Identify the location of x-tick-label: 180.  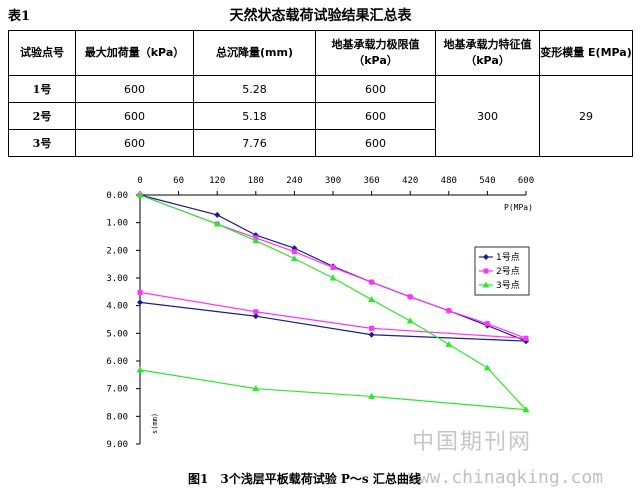
(256, 181).